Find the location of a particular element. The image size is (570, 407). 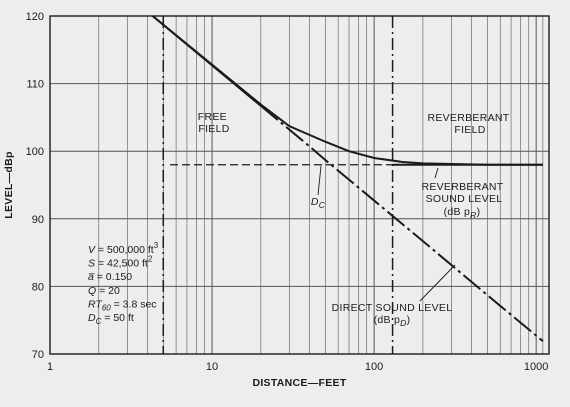

x-tick-label: 1 is located at coordinates (50, 367).